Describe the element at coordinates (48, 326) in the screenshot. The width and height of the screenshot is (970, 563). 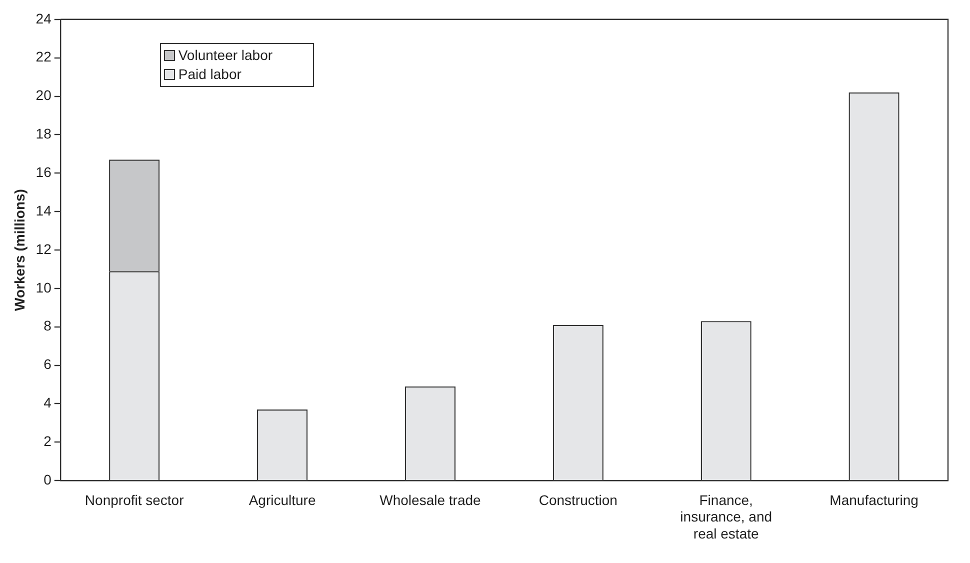
I see `y-tick-label: 8` at that location.